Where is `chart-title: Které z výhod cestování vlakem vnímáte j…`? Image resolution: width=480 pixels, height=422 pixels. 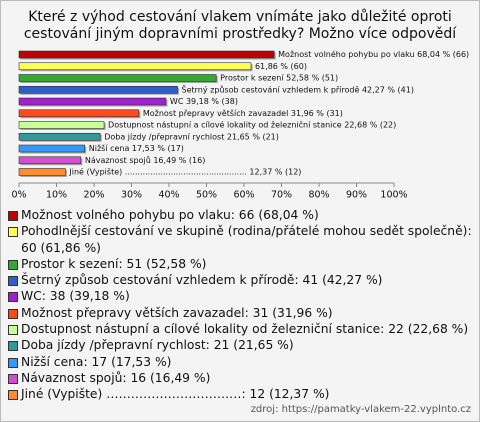
chart-title: Které z výhod cestování vlakem vnímáte j… is located at coordinates (240, 25).